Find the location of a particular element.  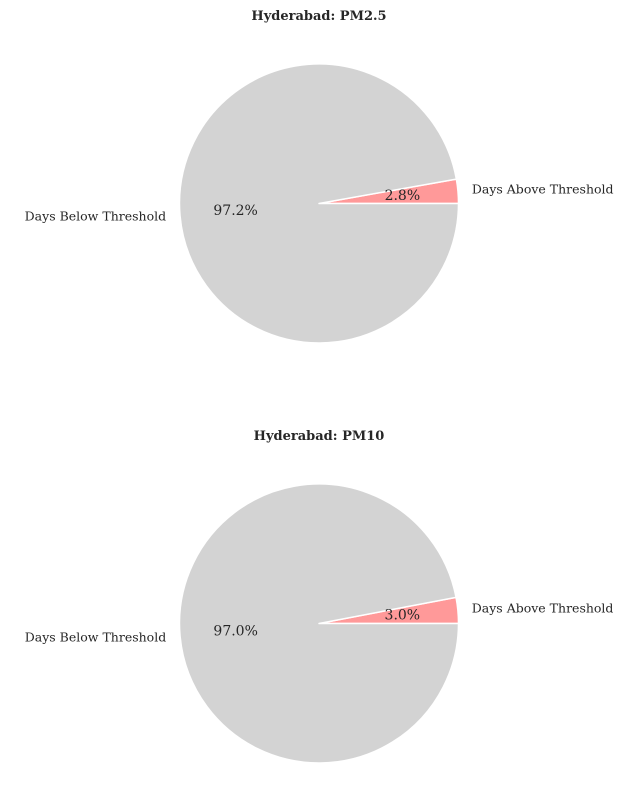

pct-label-days-below-threshold: 97.2% is located at coordinates (235, 211).